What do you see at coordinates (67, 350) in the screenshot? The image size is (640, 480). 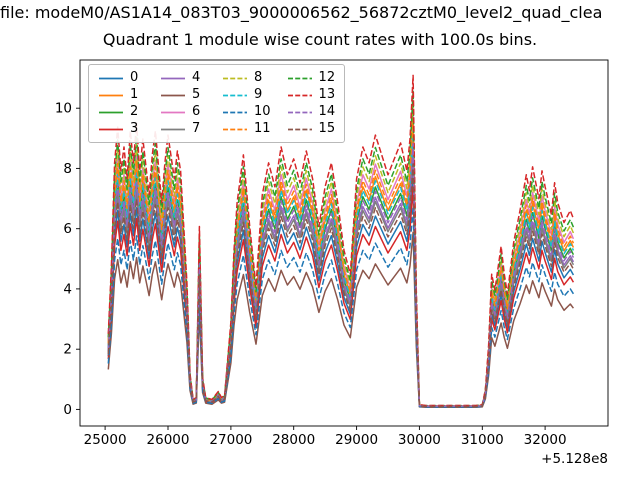 I see `y-tick-label: 2` at bounding box center [67, 350].